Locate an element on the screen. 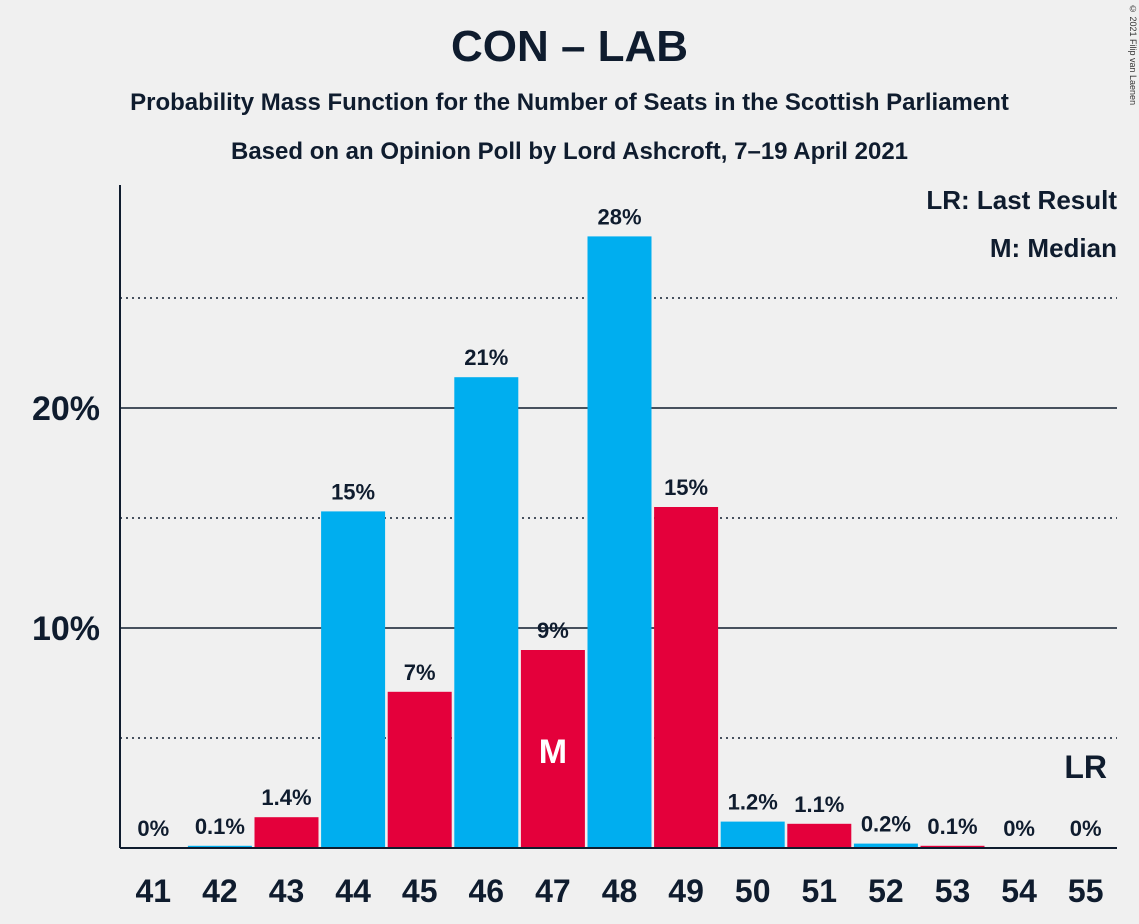  x-tick-label: 42 is located at coordinates (220, 891).